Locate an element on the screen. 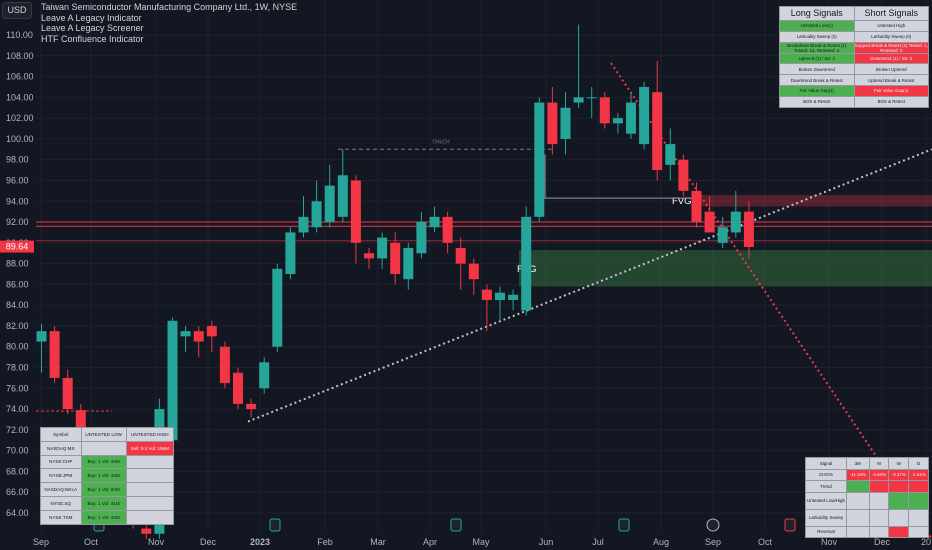  y-tick-label: 78.00 is located at coordinates (17, 368).